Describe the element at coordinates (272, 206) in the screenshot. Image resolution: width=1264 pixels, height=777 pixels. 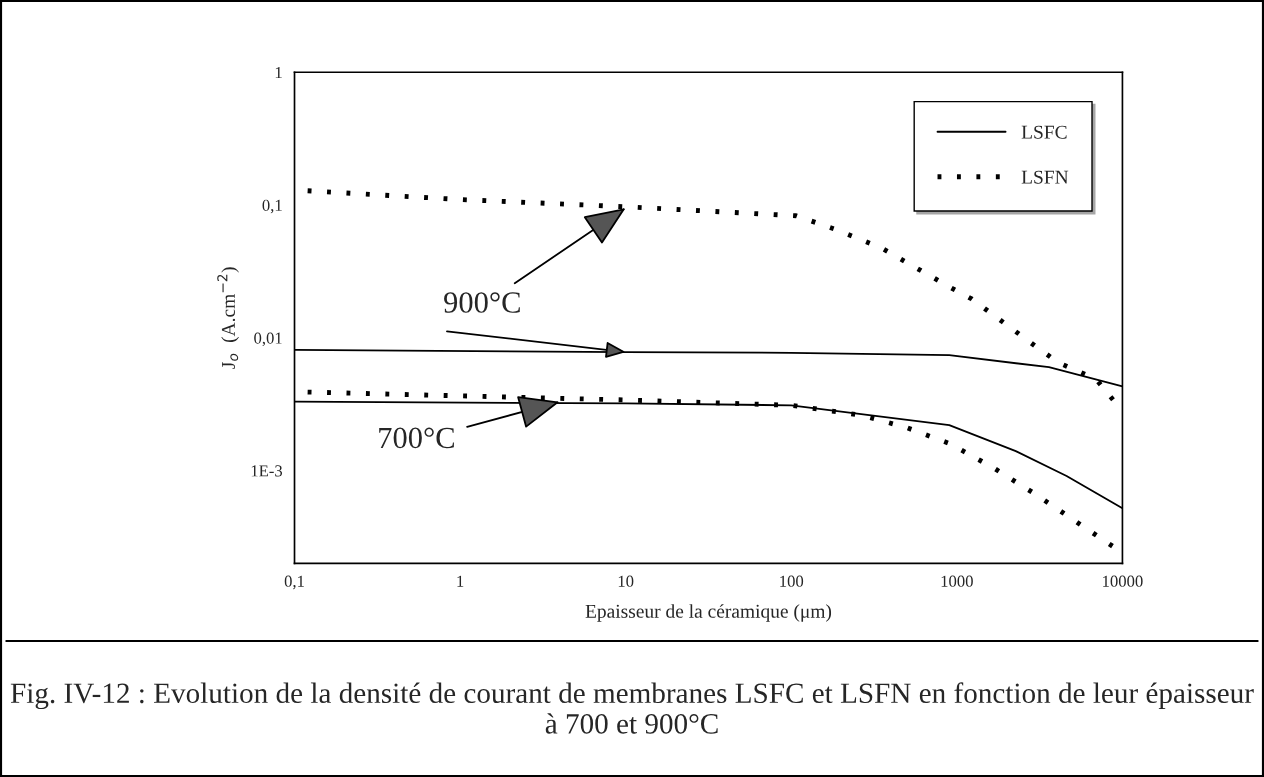
I see `y-tick-label: 0,1` at that location.